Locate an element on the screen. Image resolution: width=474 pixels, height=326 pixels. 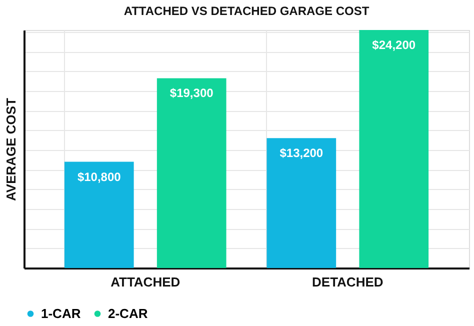
data-label: $13,200 is located at coordinates (302, 153).